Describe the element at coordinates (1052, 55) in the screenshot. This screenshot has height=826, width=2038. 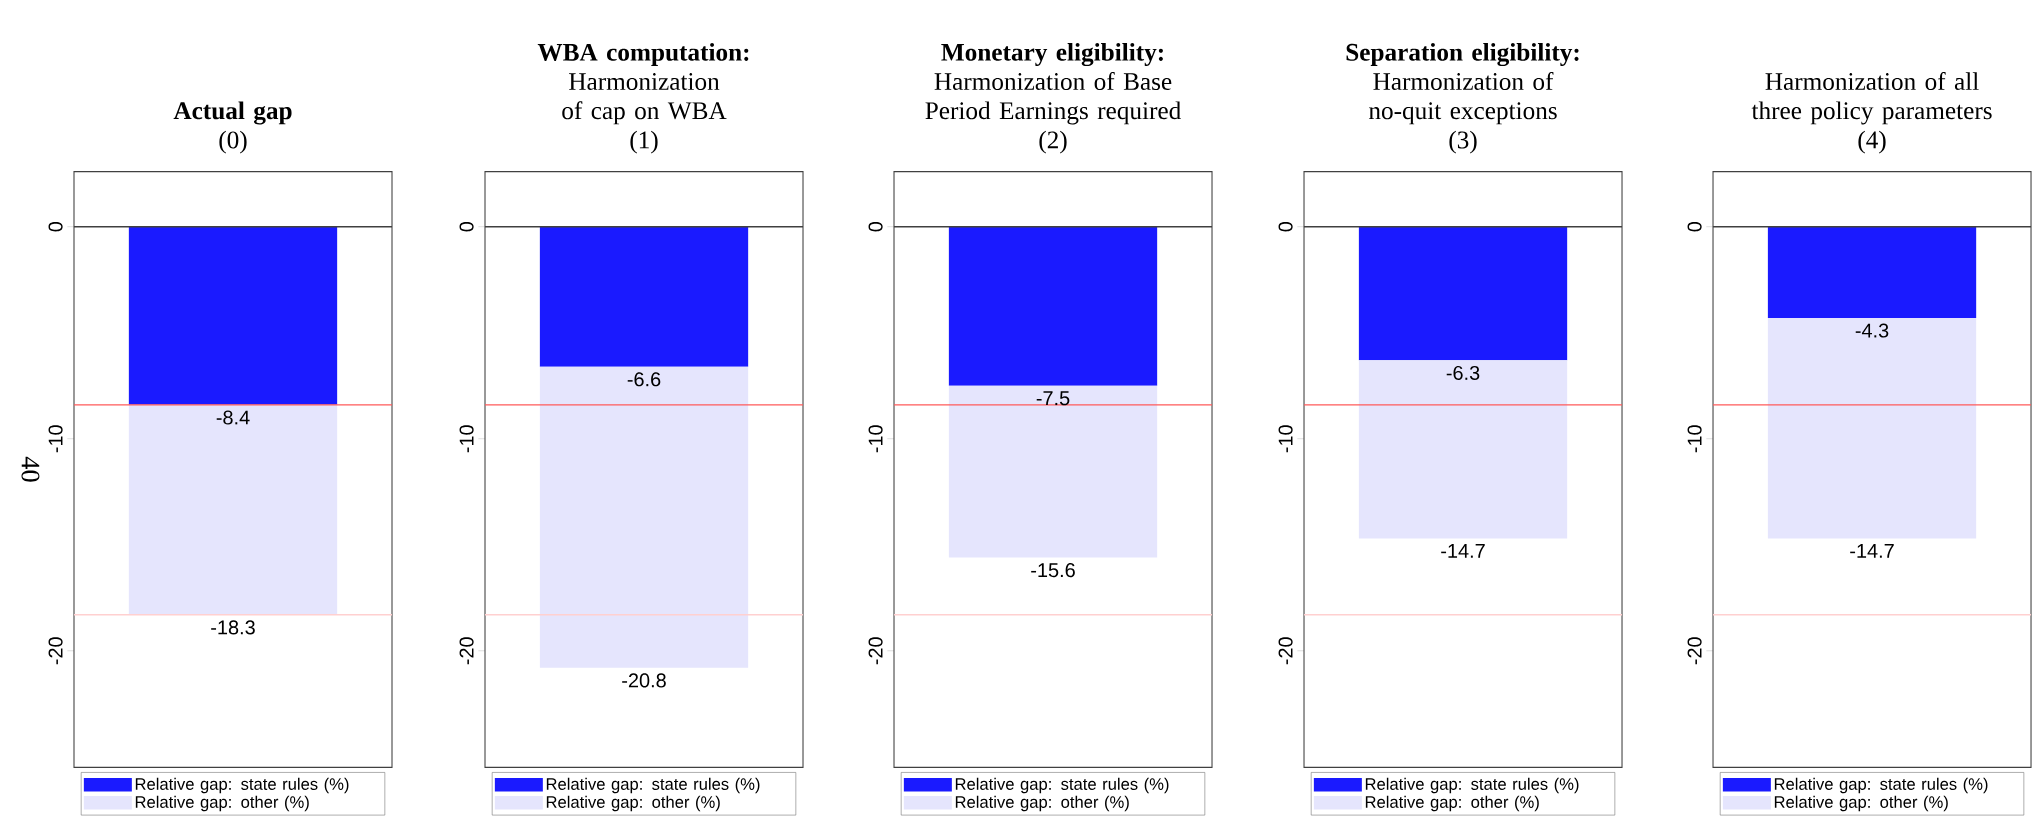
I see `chart-title: Monetary eligibility:` at that location.